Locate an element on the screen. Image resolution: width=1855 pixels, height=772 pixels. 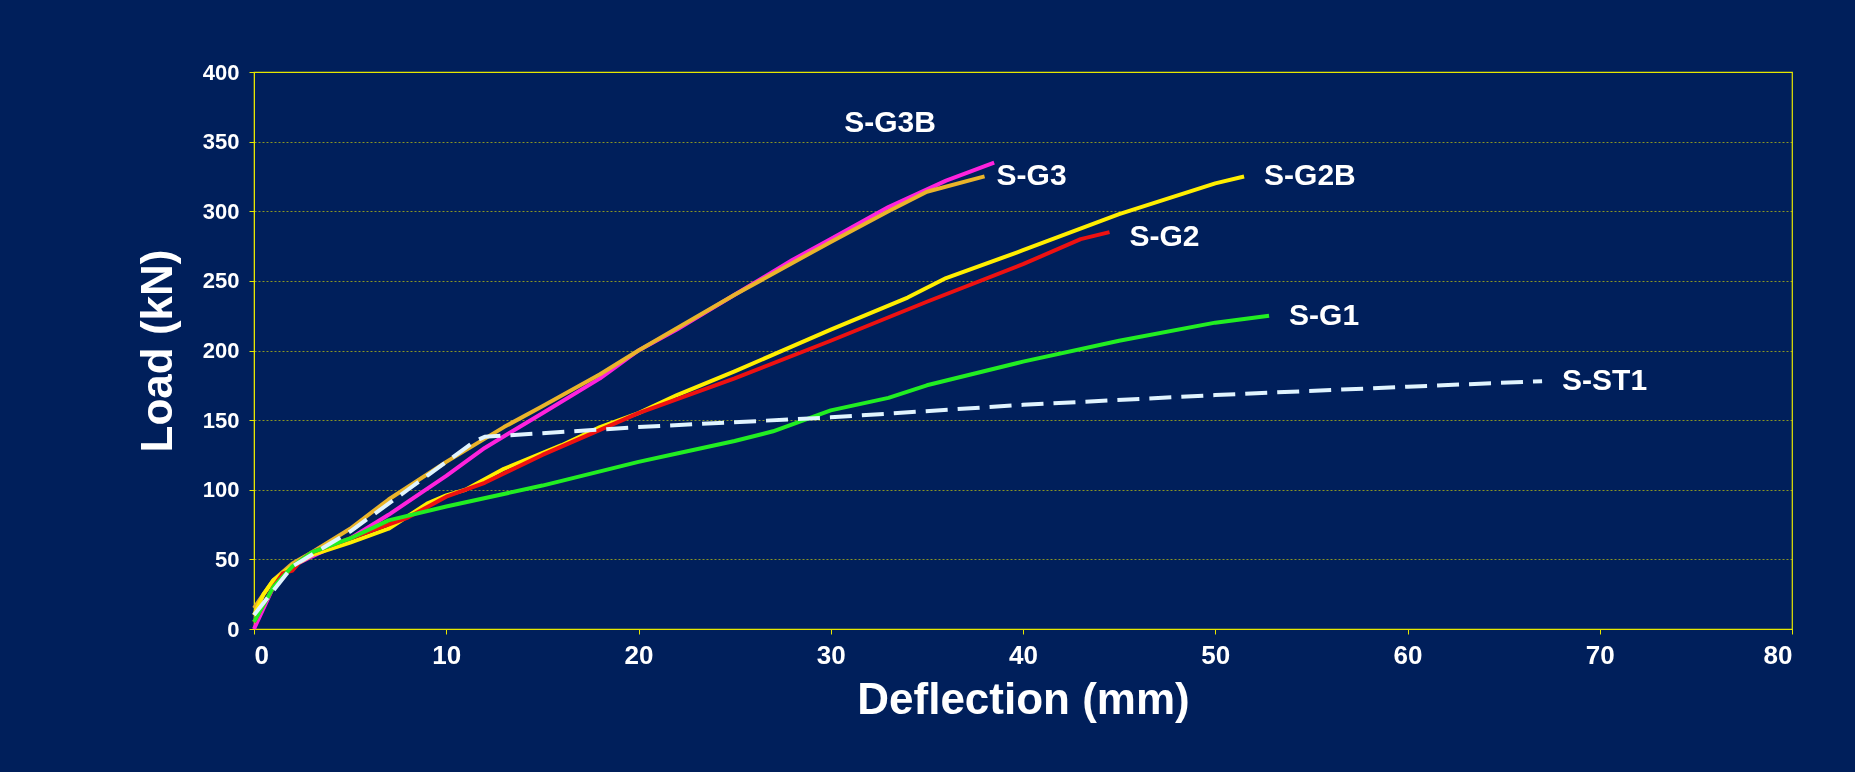
x-tick-label: 50 is located at coordinates (1216, 654).